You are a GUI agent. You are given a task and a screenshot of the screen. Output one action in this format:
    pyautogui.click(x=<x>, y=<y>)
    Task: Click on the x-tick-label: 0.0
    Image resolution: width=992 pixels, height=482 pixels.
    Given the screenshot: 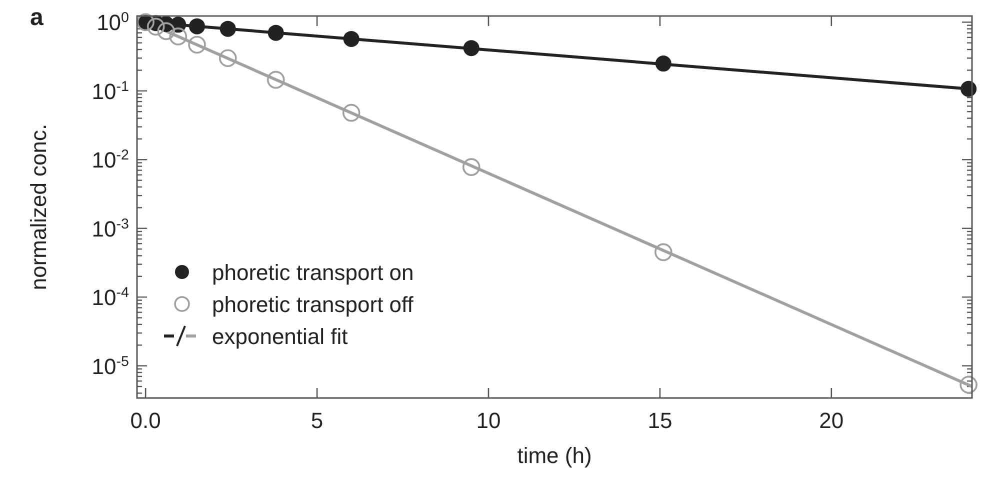 What is the action you would take?
    pyautogui.click(x=145, y=420)
    